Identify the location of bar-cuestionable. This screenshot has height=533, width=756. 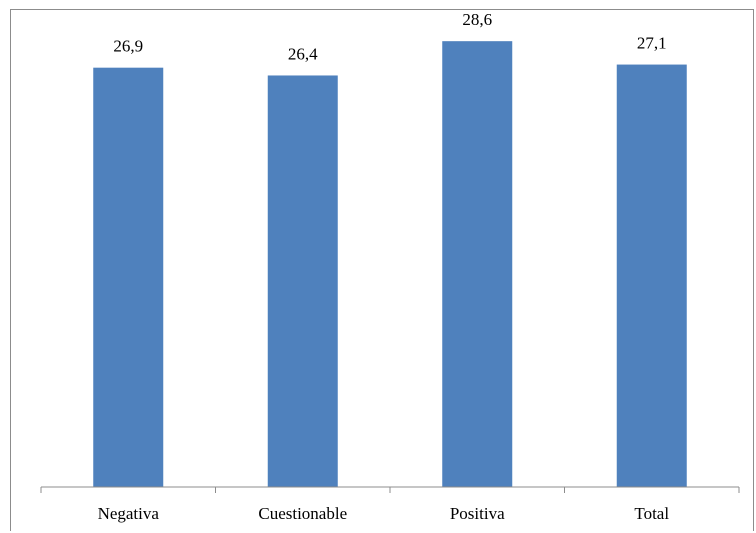
(302, 281).